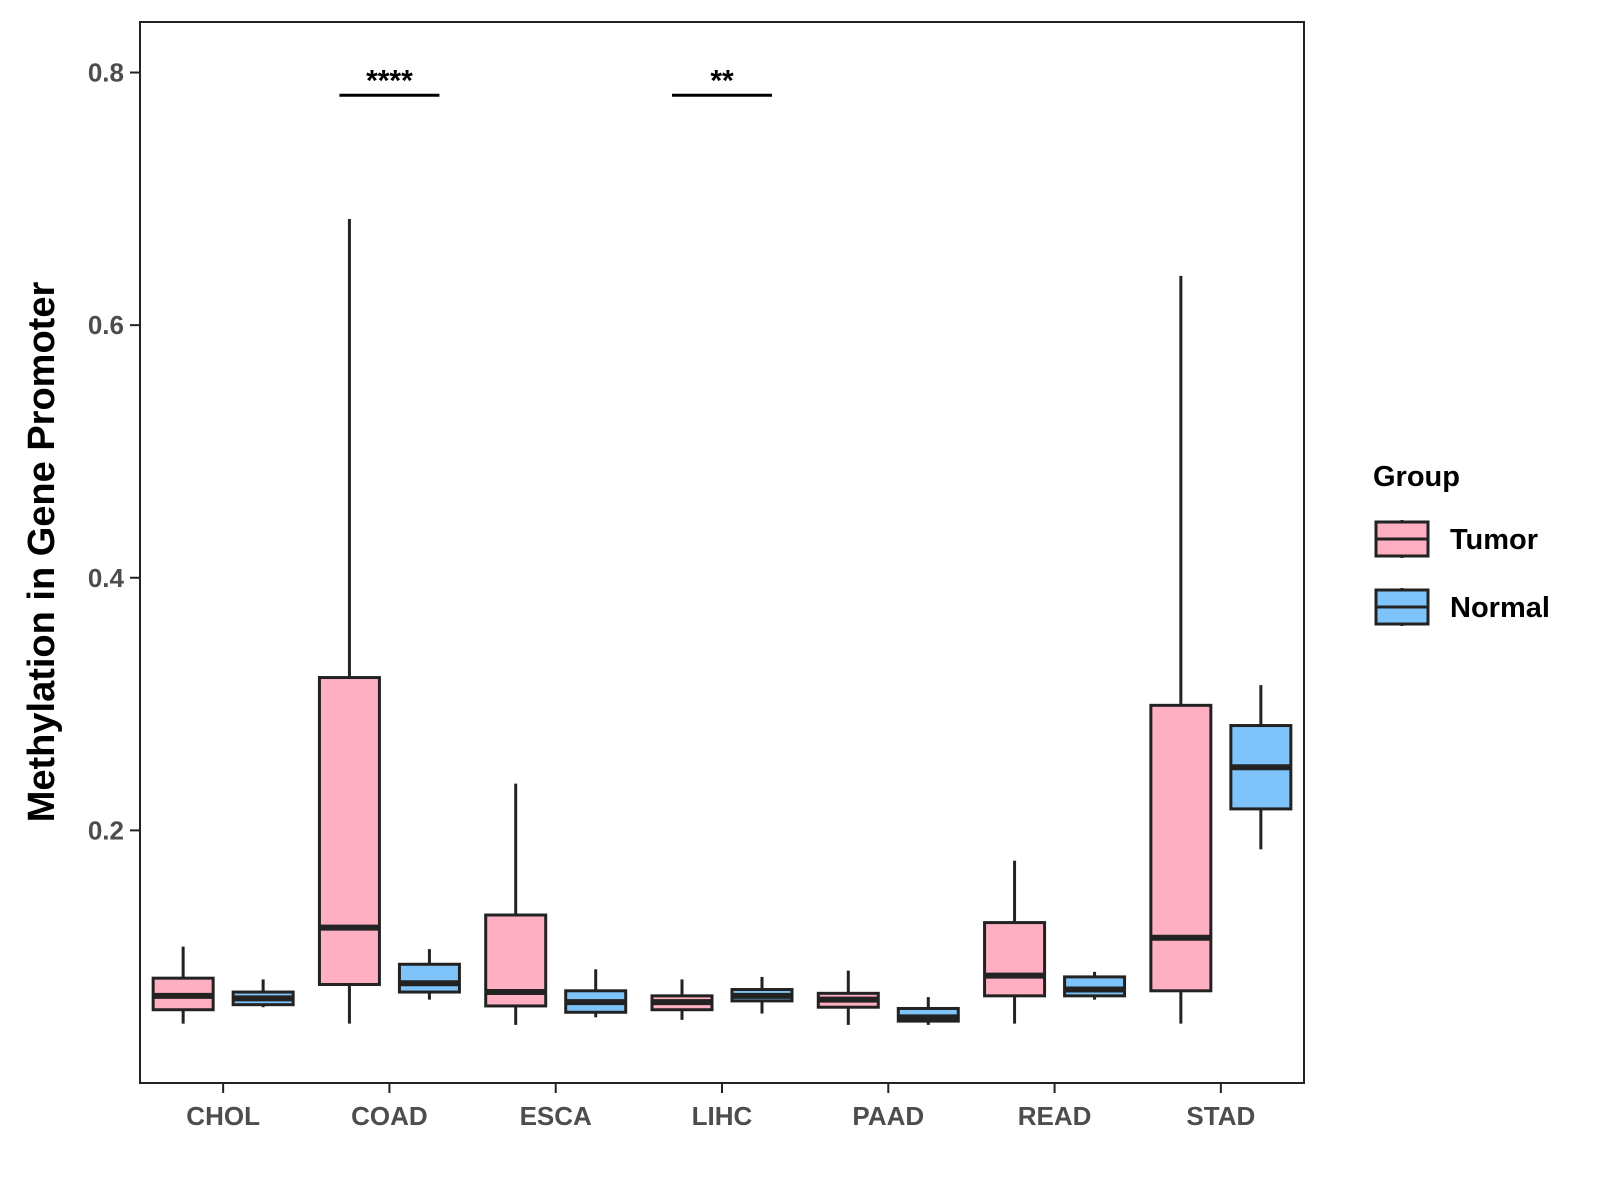 Image resolution: width=1600 pixels, height=1200 pixels. What do you see at coordinates (928, 1011) in the screenshot?
I see `box-normal-paad` at bounding box center [928, 1011].